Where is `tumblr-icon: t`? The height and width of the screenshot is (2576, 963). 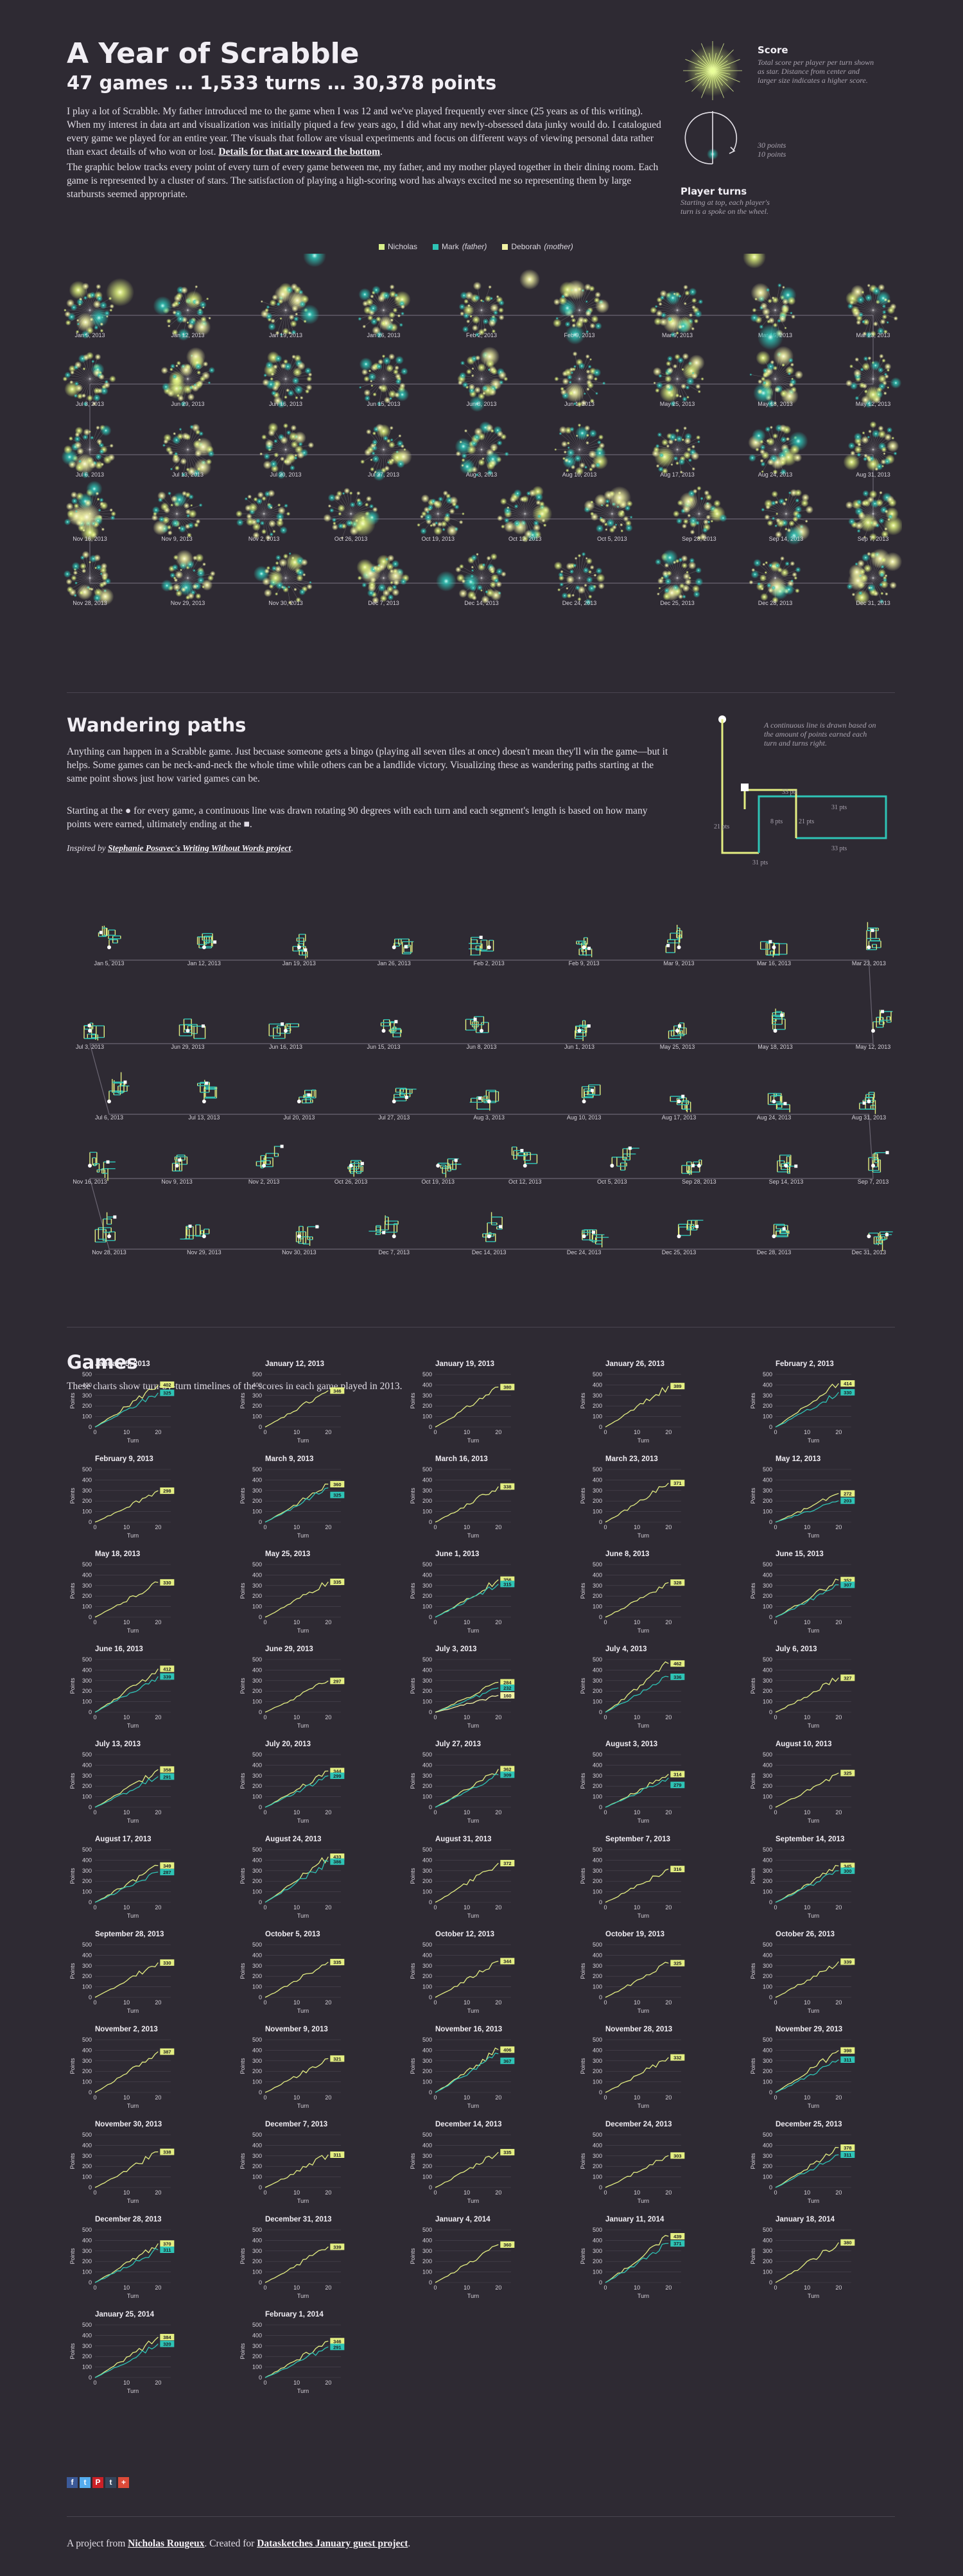 tumblr-icon: t is located at coordinates (110, 2482).